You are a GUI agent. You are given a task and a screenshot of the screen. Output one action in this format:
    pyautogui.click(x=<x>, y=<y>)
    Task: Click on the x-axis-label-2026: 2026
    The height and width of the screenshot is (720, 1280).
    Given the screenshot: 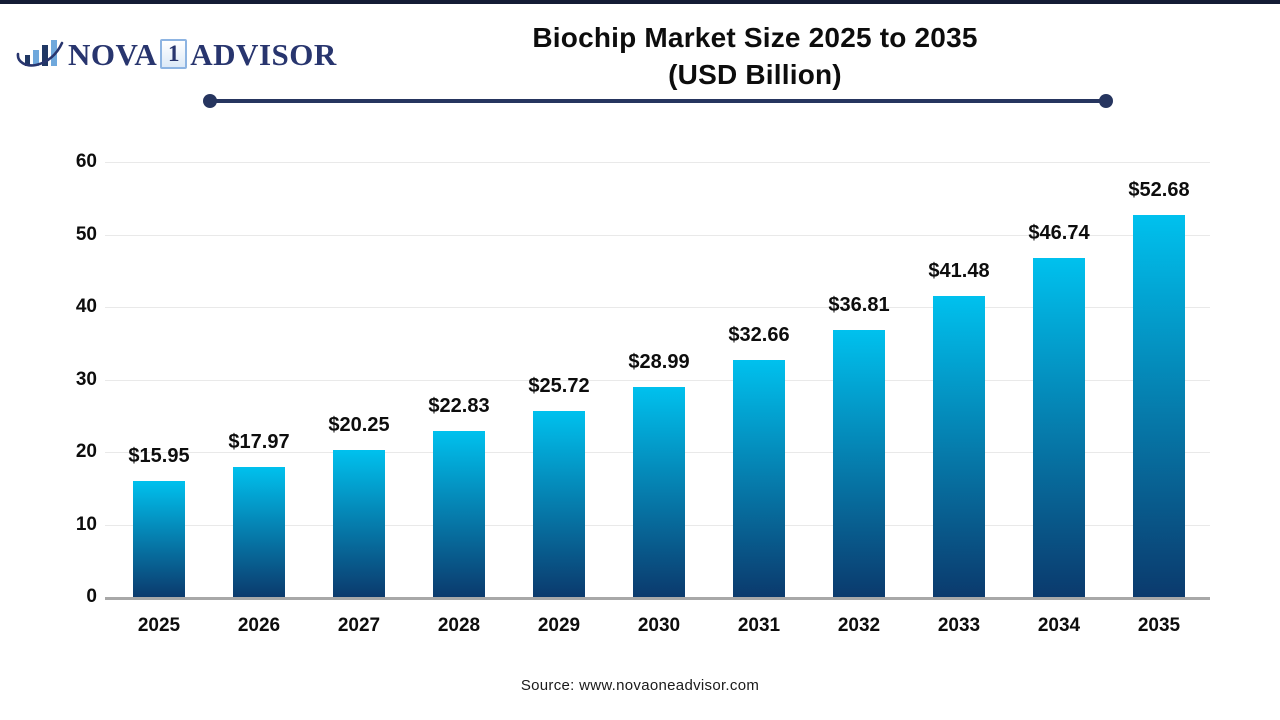 What is the action you would take?
    pyautogui.click(x=259, y=625)
    